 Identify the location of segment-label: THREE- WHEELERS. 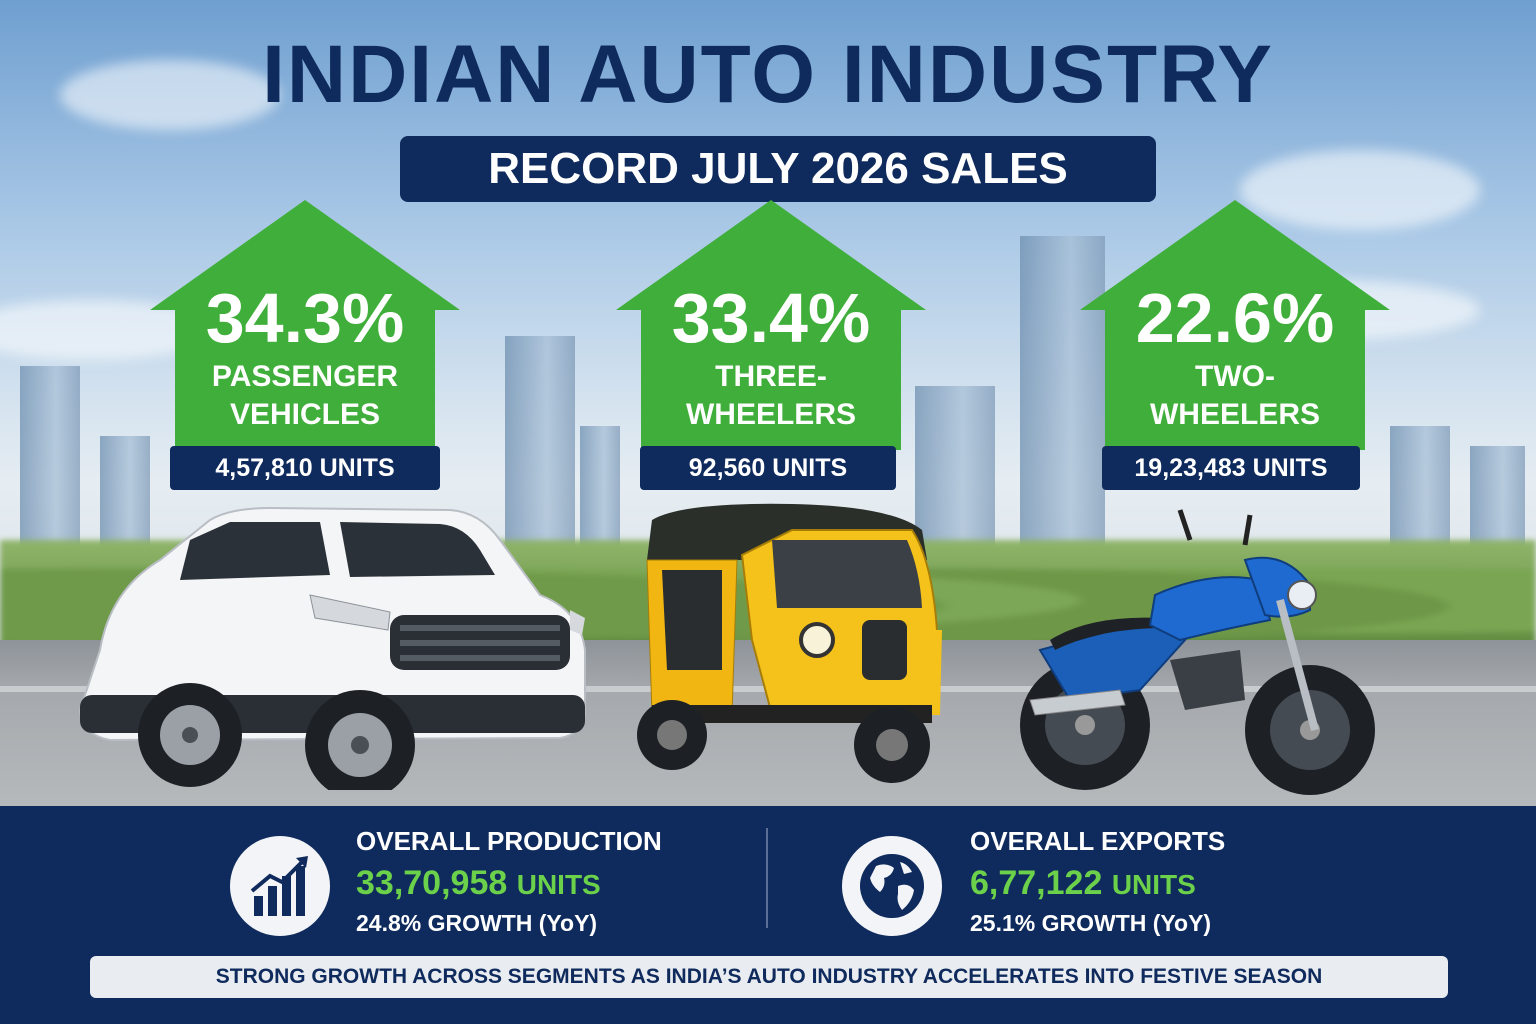
(770, 395).